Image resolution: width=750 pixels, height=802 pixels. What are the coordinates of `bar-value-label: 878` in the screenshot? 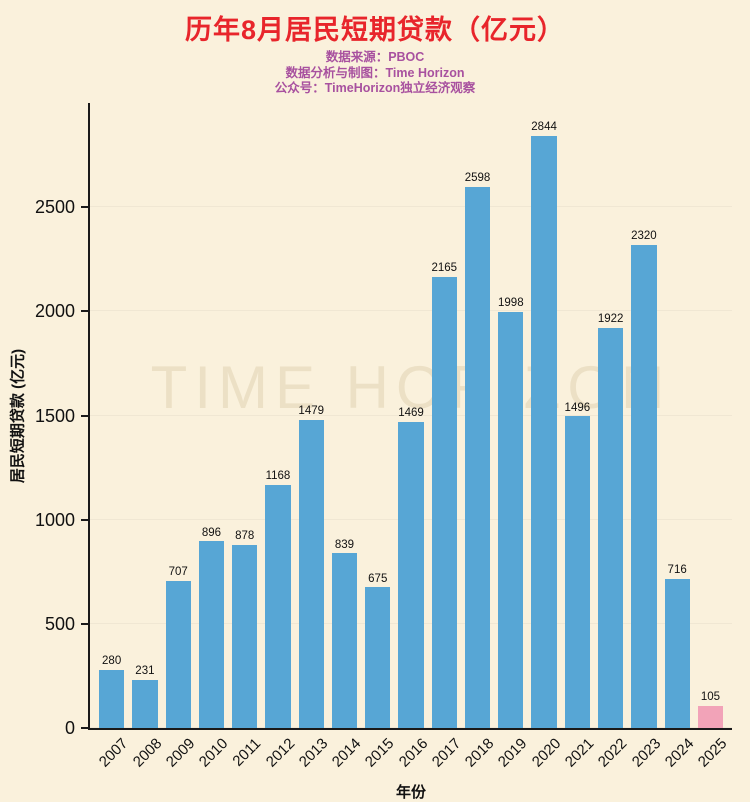 It's located at (245, 536).